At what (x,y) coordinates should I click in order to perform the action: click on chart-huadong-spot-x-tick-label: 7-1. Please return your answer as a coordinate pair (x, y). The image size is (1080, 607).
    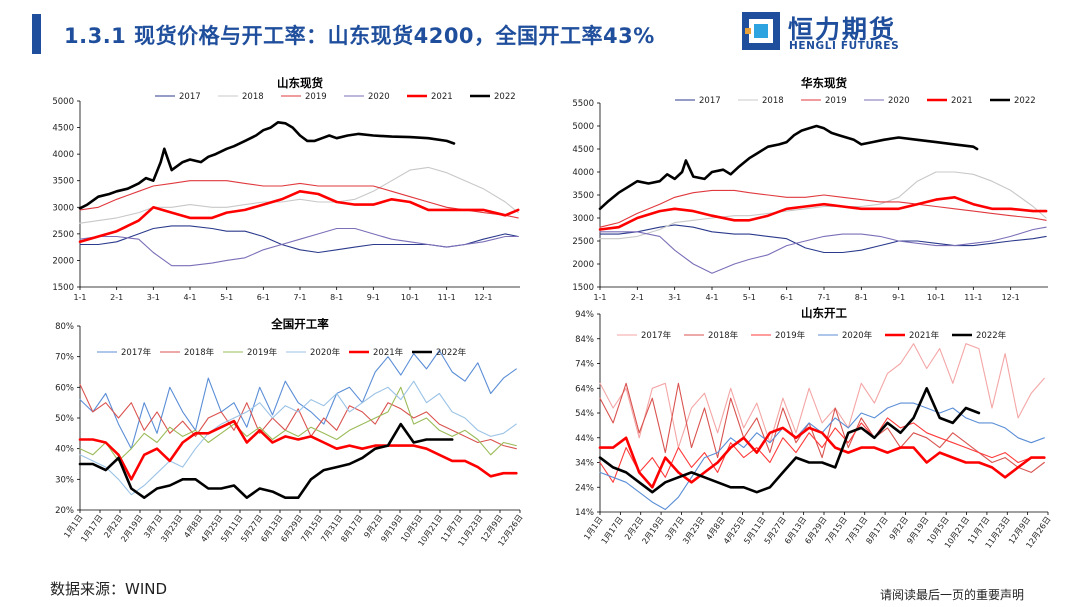
    Looking at the image, I should click on (823, 297).